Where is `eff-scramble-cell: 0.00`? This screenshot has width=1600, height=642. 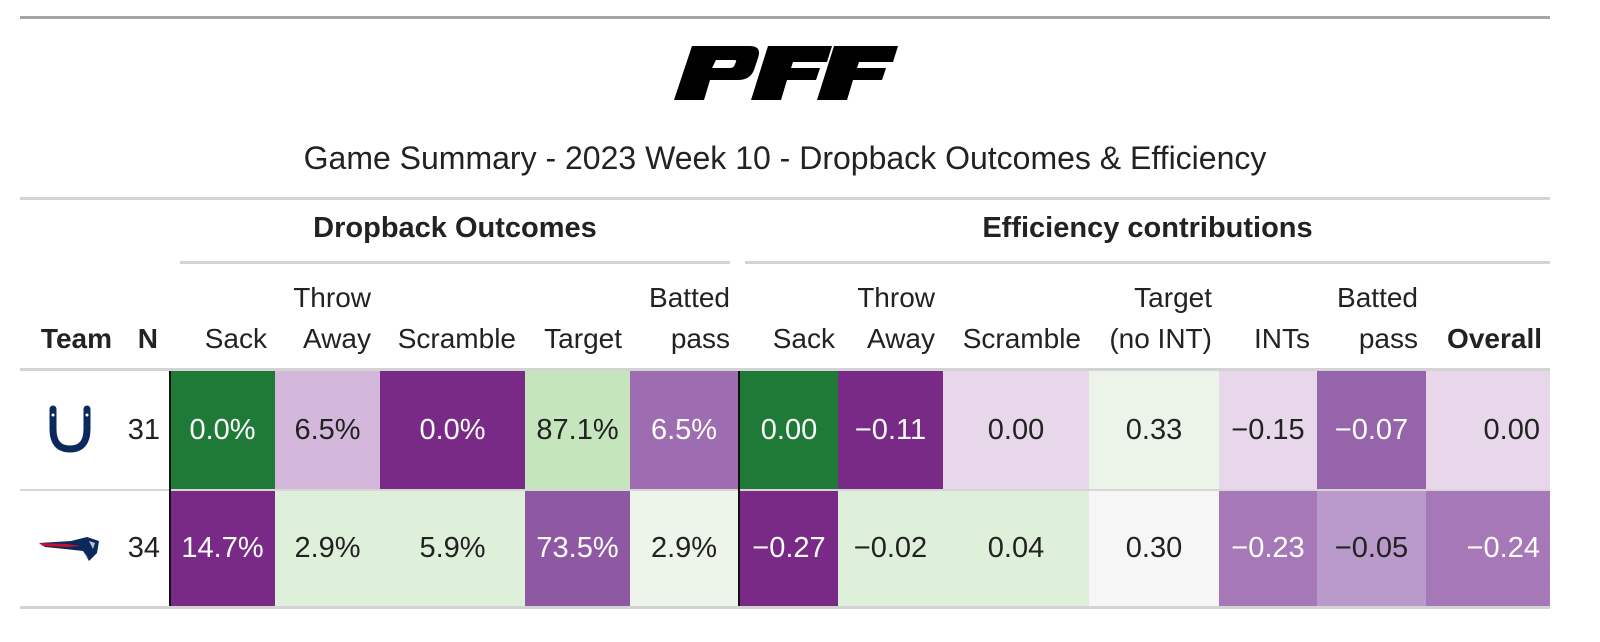 eff-scramble-cell: 0.00 is located at coordinates (1016, 430).